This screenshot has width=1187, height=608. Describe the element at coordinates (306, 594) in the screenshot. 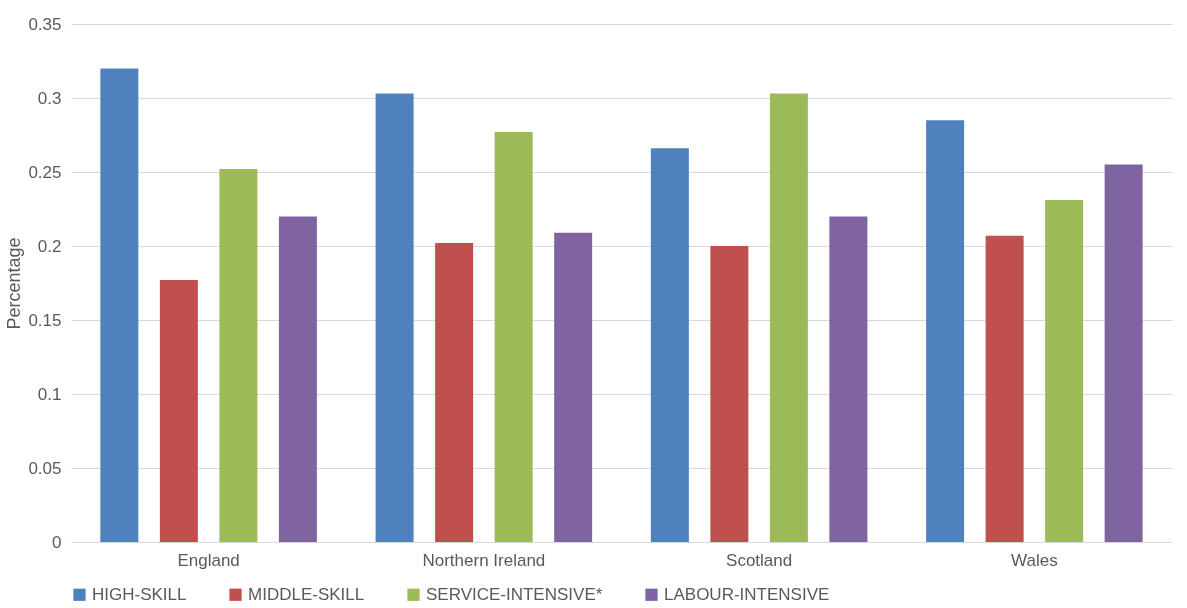

I see `legend-label: MIDDLE-SKILL` at that location.